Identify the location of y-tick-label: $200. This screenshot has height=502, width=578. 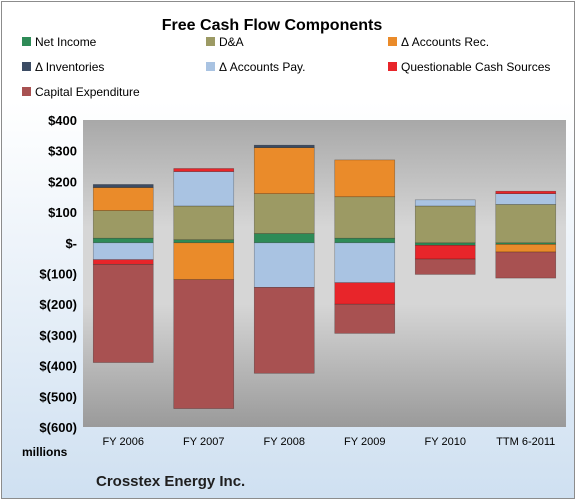
(62, 181).